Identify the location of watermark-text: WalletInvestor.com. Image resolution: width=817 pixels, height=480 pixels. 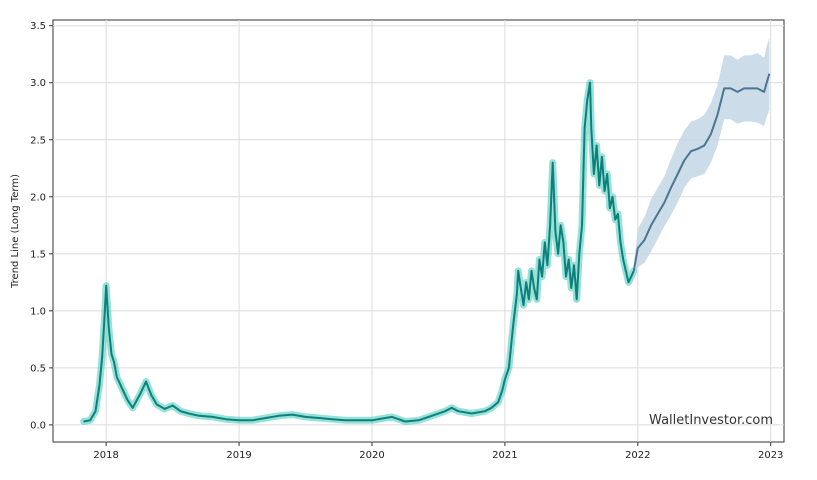
(711, 420).